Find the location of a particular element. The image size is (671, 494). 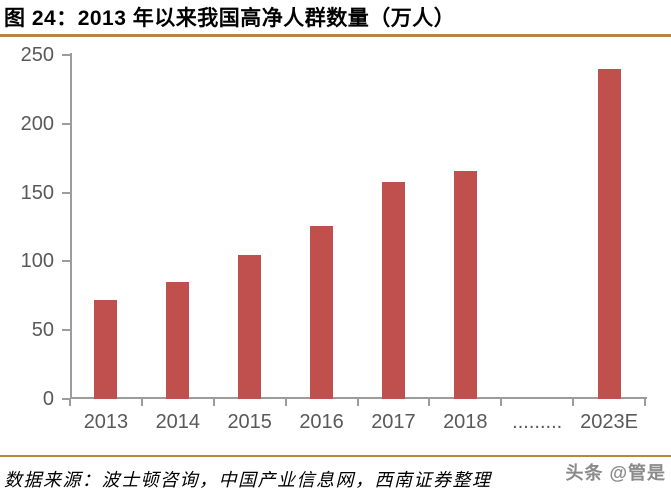

watermark: 头条 @管是 is located at coordinates (615, 473).